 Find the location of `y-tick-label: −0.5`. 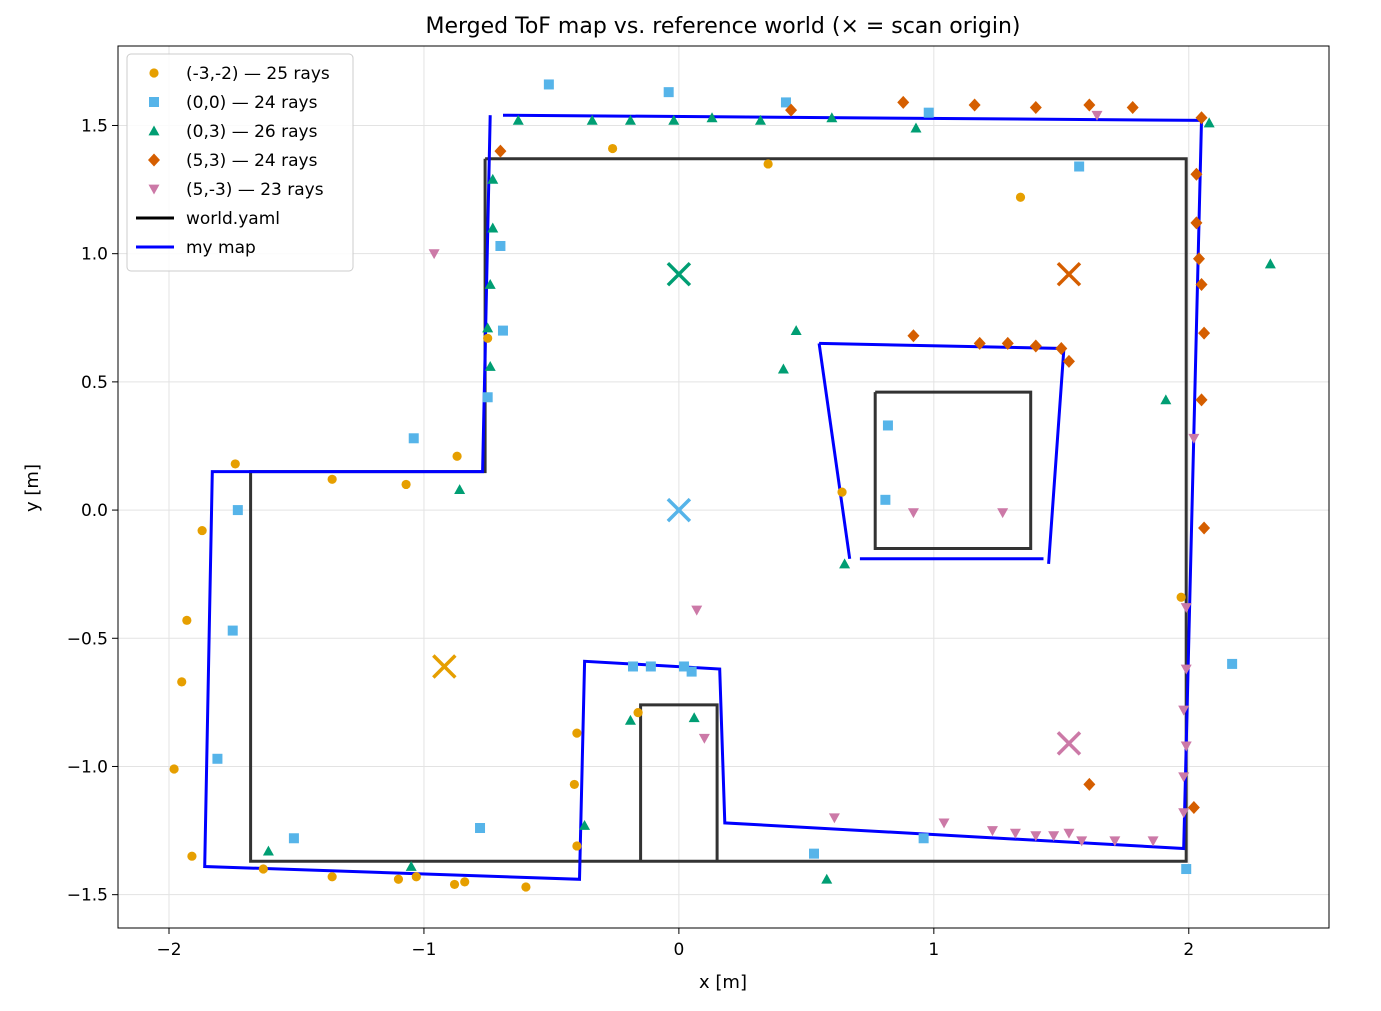

y-tick-label: −0.5 is located at coordinates (87, 639).